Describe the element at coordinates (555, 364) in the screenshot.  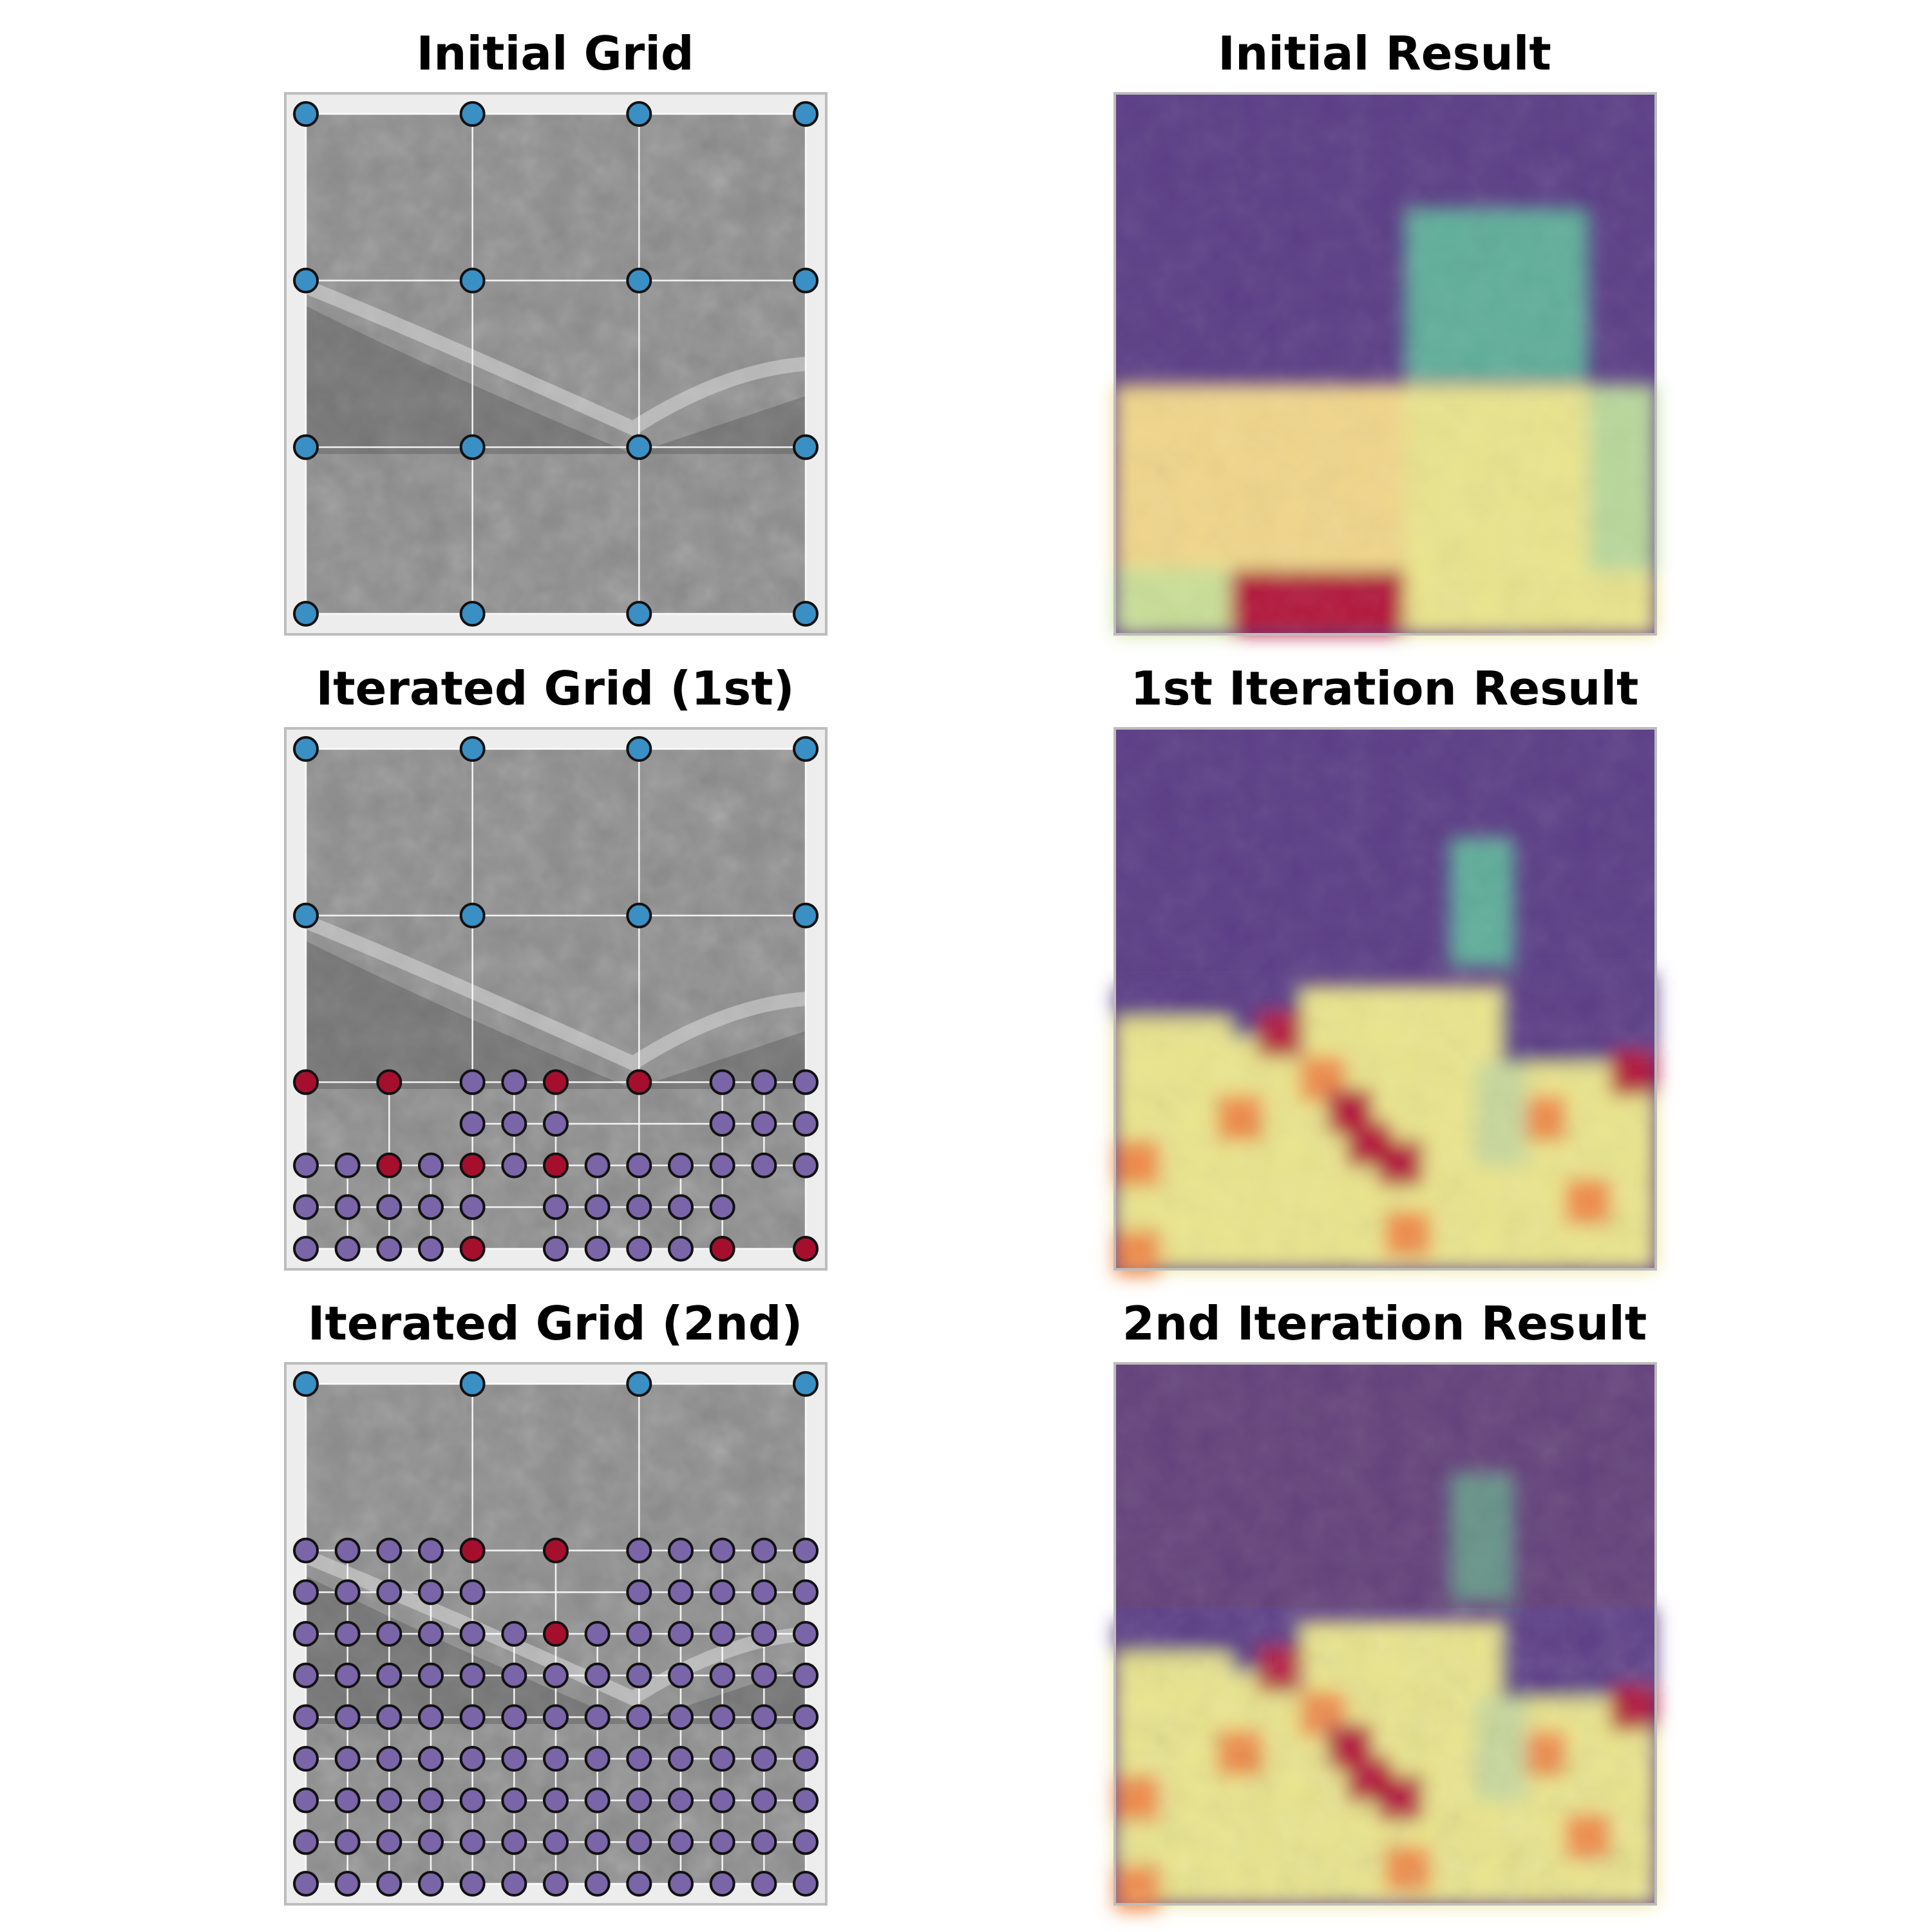
I see `grid-canvas` at that location.